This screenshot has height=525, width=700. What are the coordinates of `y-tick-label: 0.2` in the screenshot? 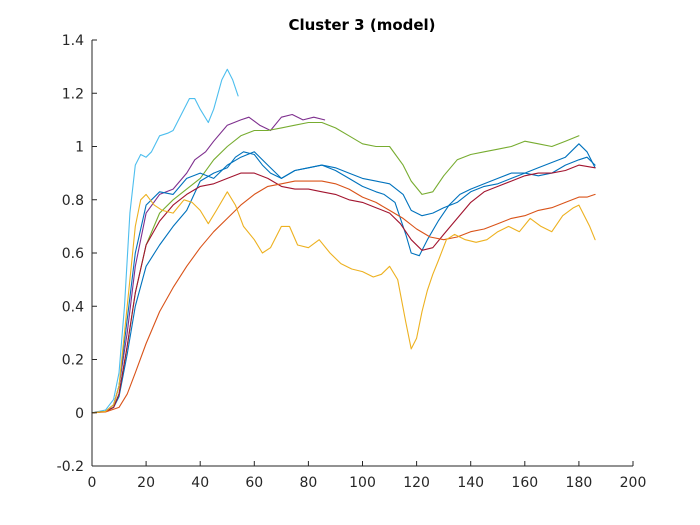 It's located at (73, 361).